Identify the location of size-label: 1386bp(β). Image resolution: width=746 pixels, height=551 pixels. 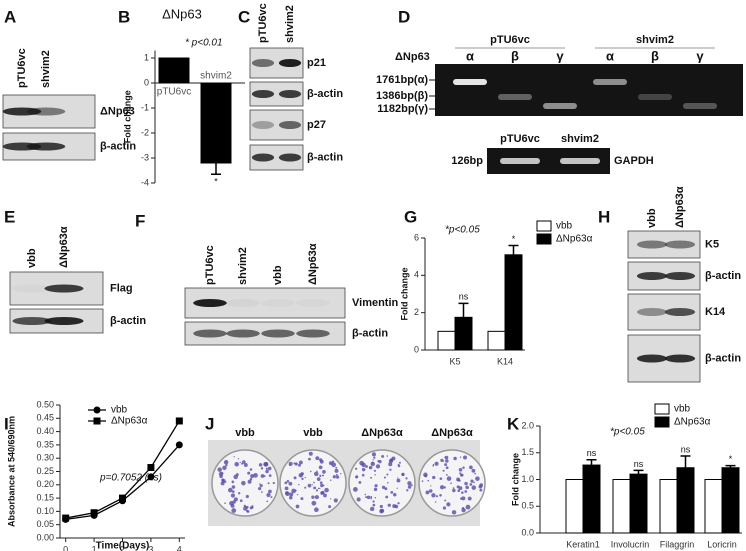
(402, 96).